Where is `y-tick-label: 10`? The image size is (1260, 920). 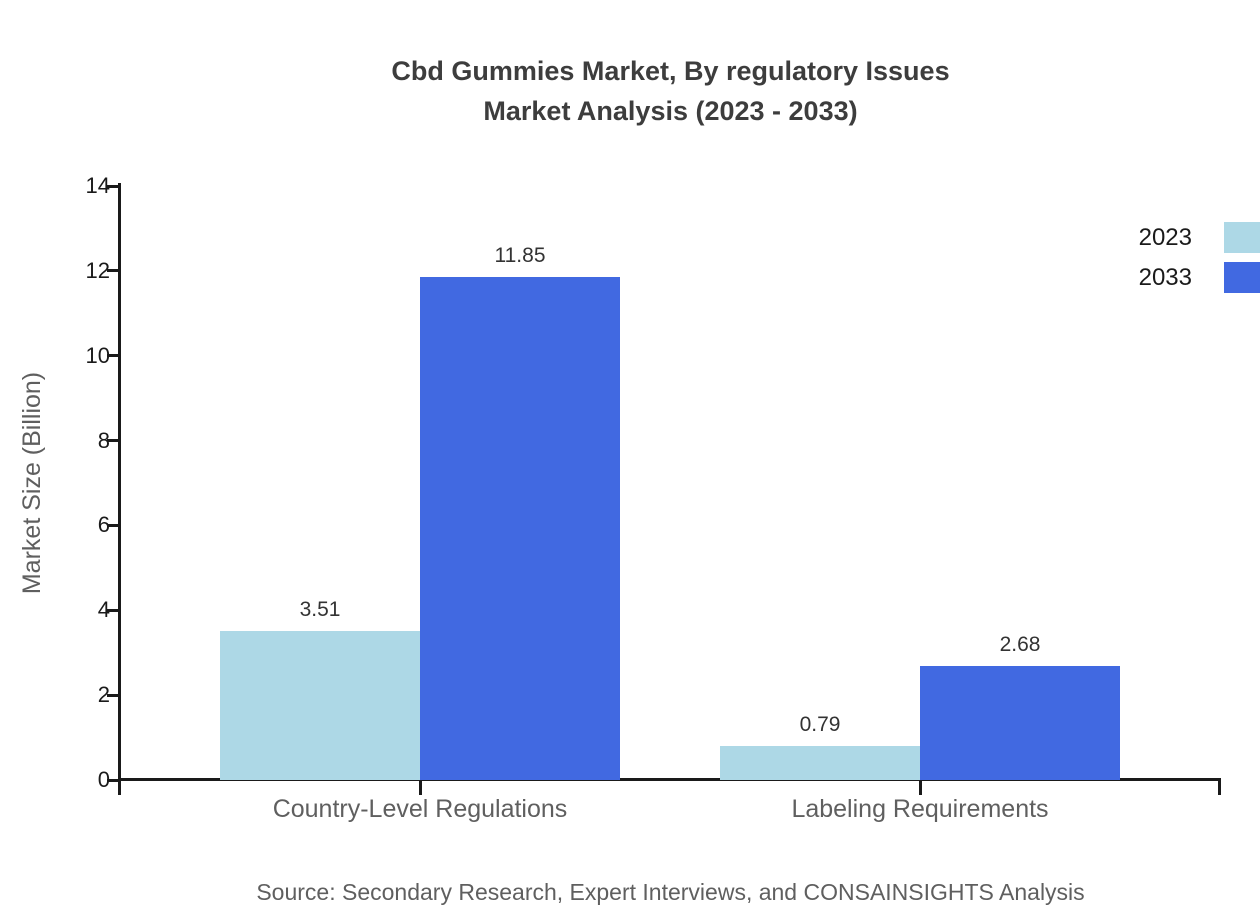 y-tick-label: 10 is located at coordinates (97, 355).